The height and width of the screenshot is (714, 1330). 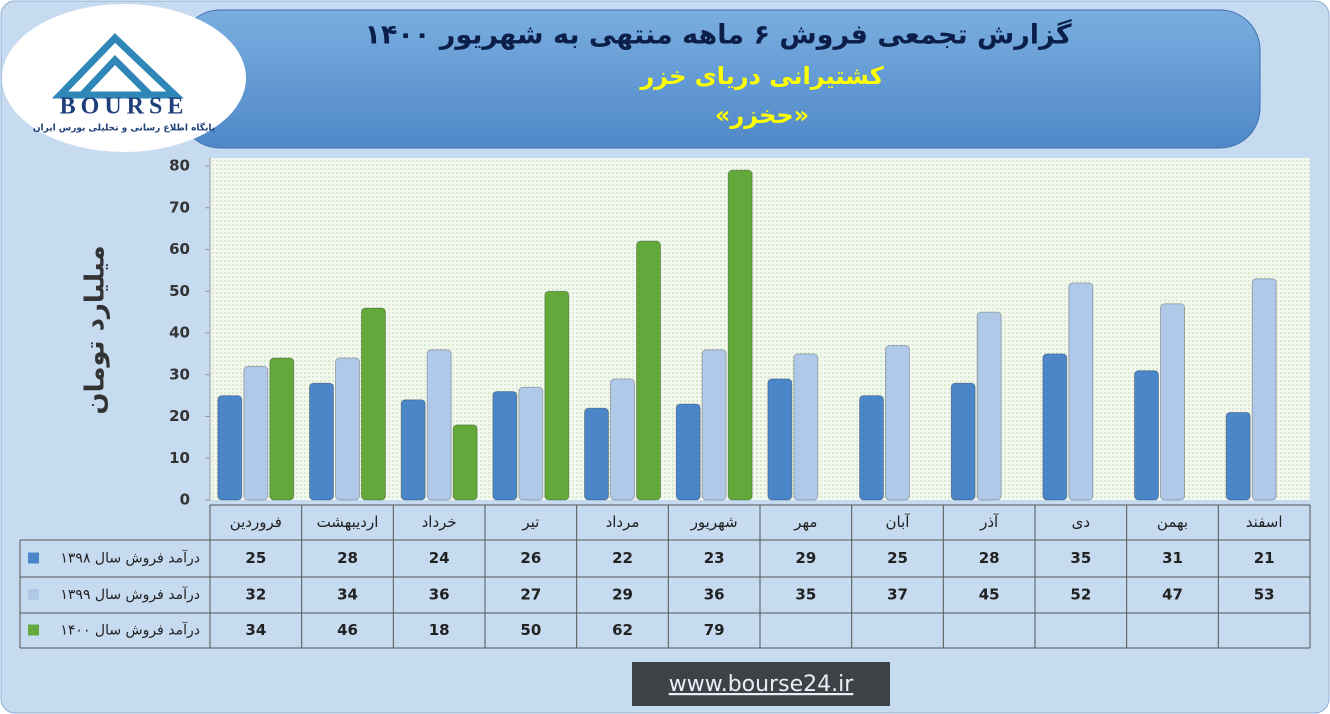 I want to click on table-value: 79, so click(x=714, y=630).